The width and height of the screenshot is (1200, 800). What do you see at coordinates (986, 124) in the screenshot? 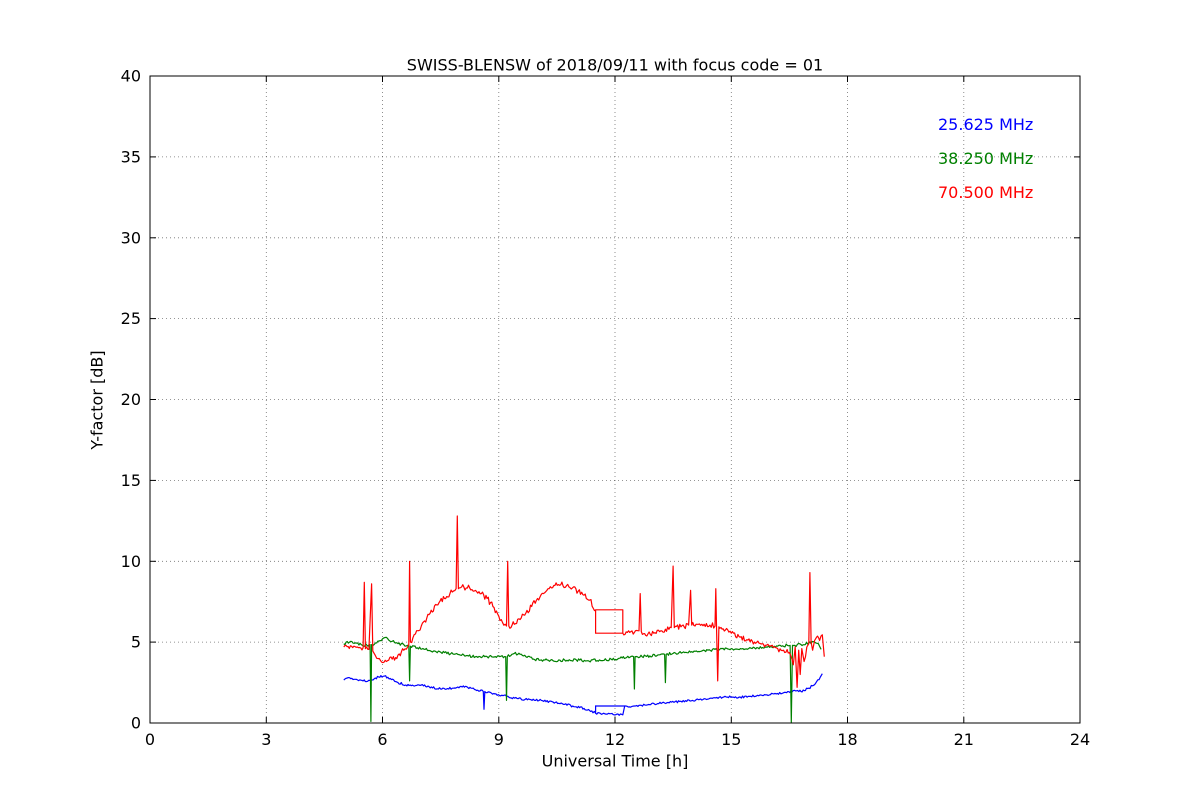
I see `legend-entry-25-625-mhz: 25.625 MHz` at bounding box center [986, 124].